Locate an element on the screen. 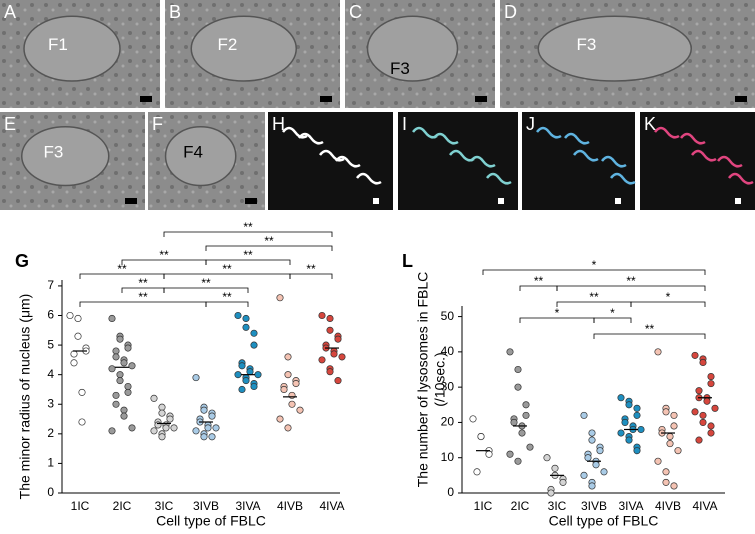 This screenshot has height=534, width=755. significance-label: * is located at coordinates (612, 313).